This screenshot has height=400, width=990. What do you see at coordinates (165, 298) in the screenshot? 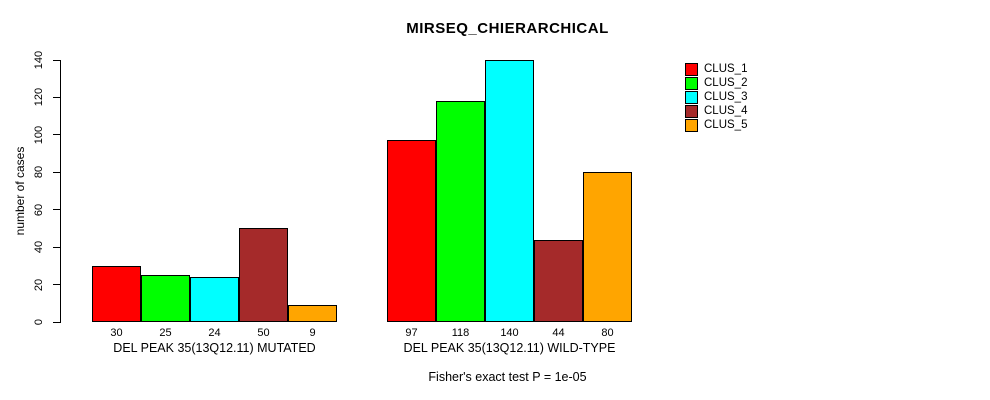
I see `bar-clus_2-group1` at bounding box center [165, 298].